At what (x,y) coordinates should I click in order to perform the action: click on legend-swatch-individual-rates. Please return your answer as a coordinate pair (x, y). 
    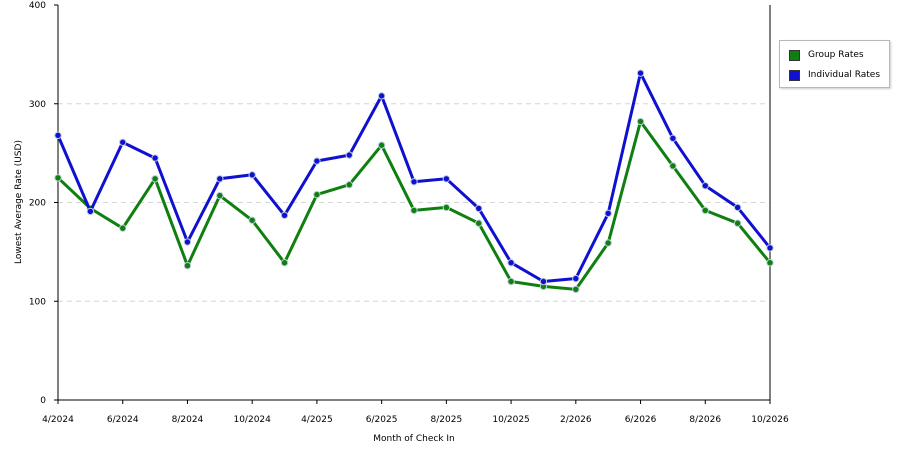
    Looking at the image, I should click on (794, 75).